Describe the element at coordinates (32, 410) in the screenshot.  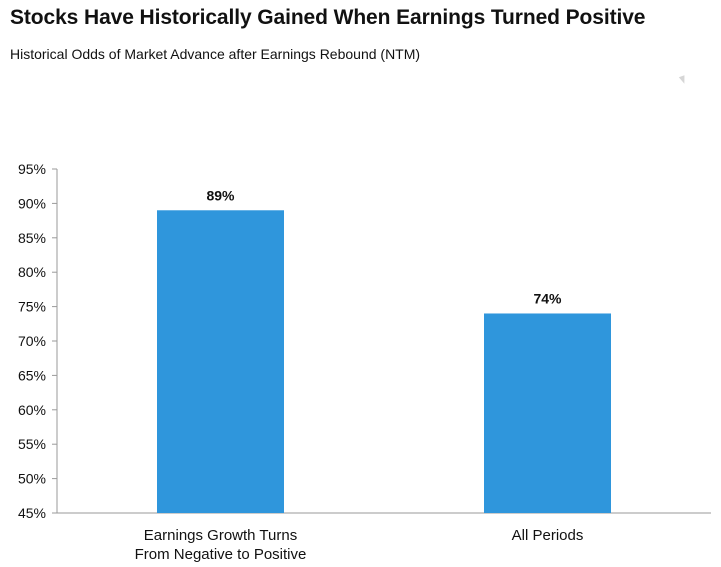
I see `y-tick-label: 60%` at that location.